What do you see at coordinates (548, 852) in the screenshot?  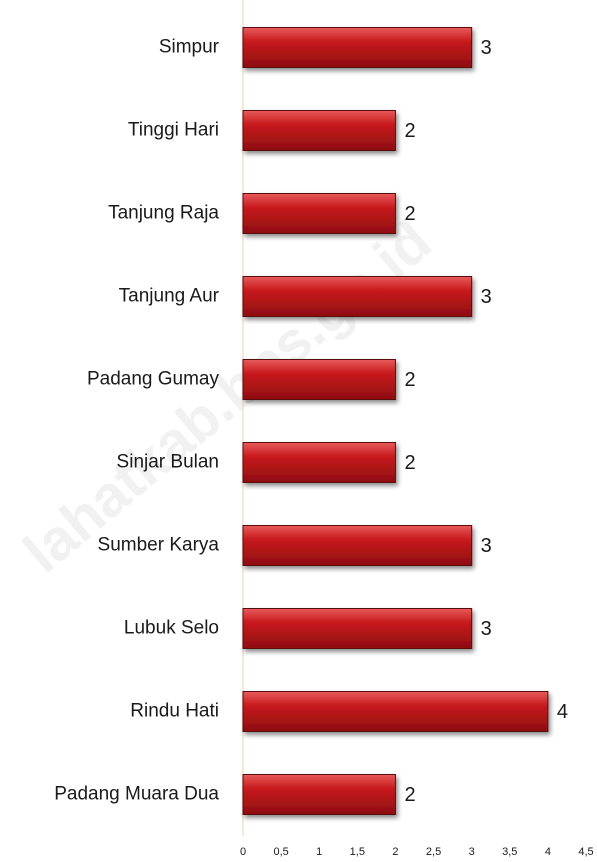 I see `x-tick-label: 4` at bounding box center [548, 852].